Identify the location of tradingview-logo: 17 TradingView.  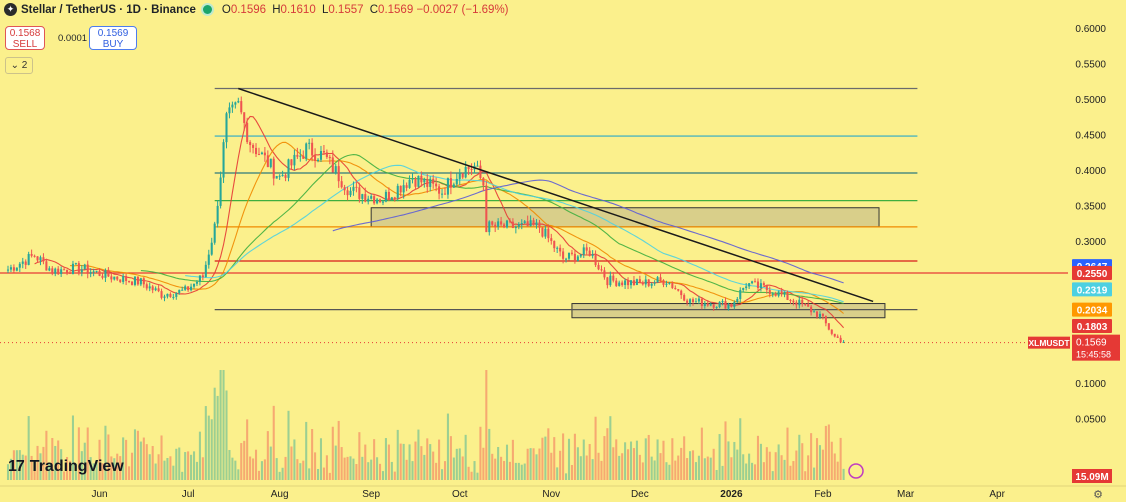
(66, 467).